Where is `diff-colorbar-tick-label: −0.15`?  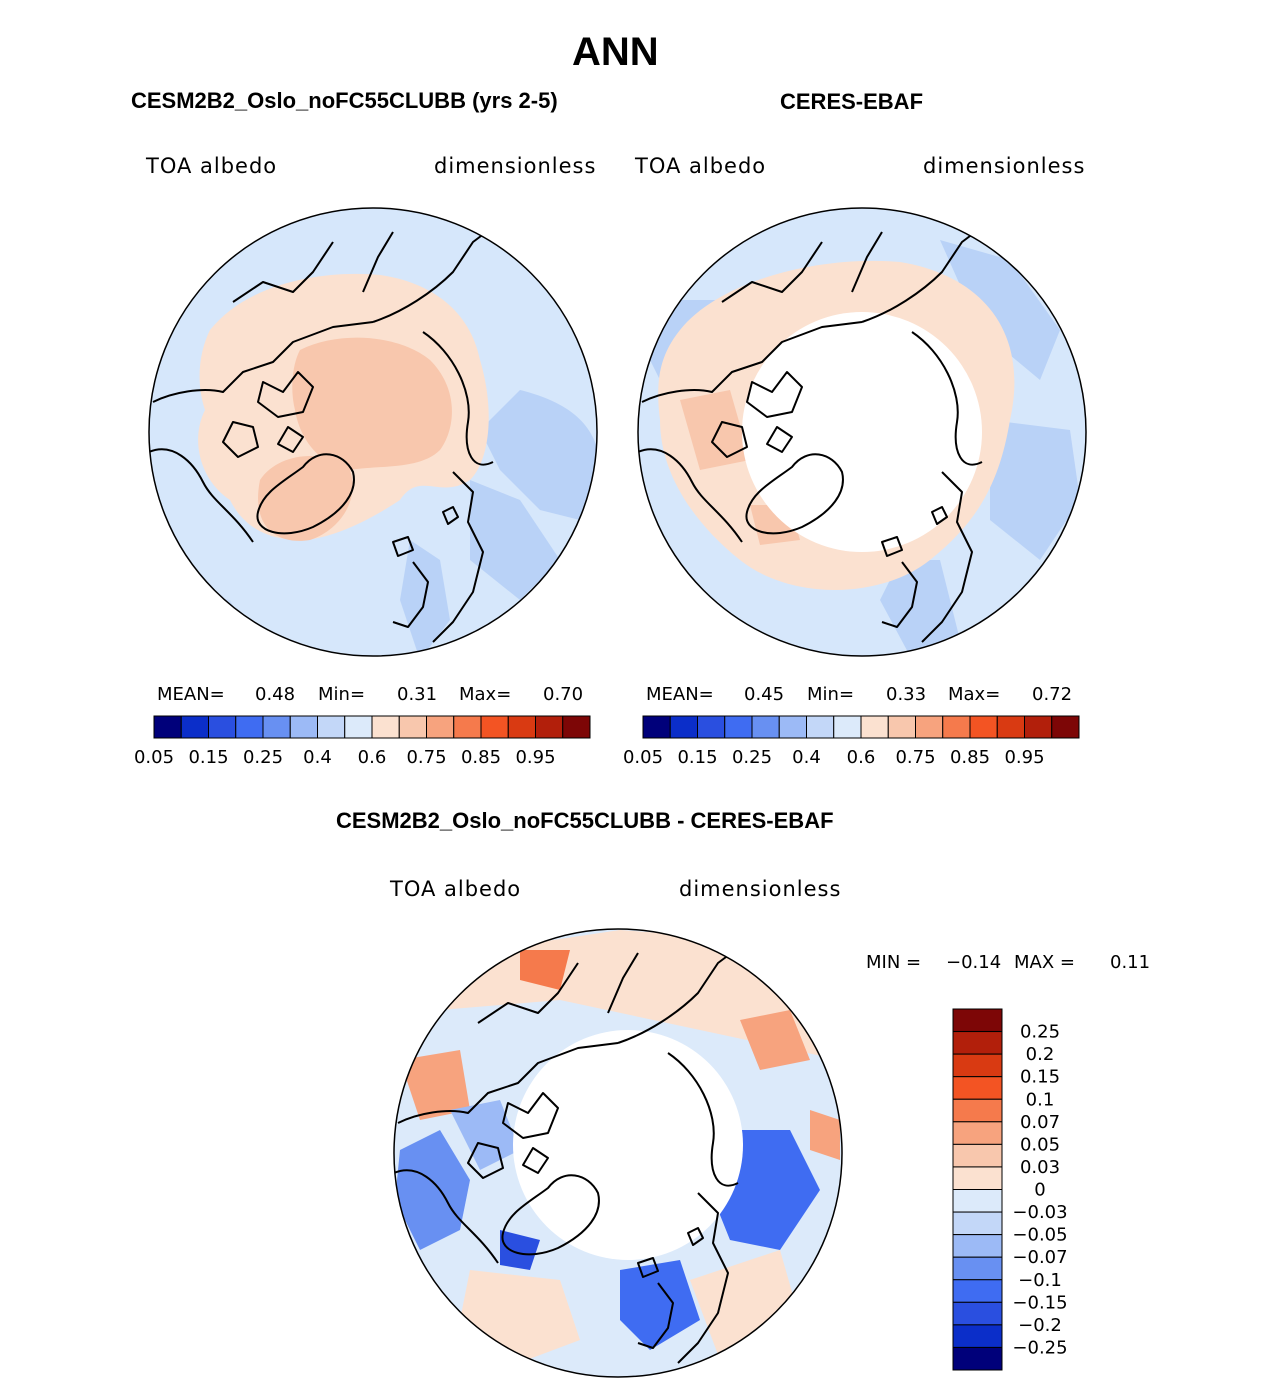
diff-colorbar-tick-label: −0.15 is located at coordinates (1039, 1302).